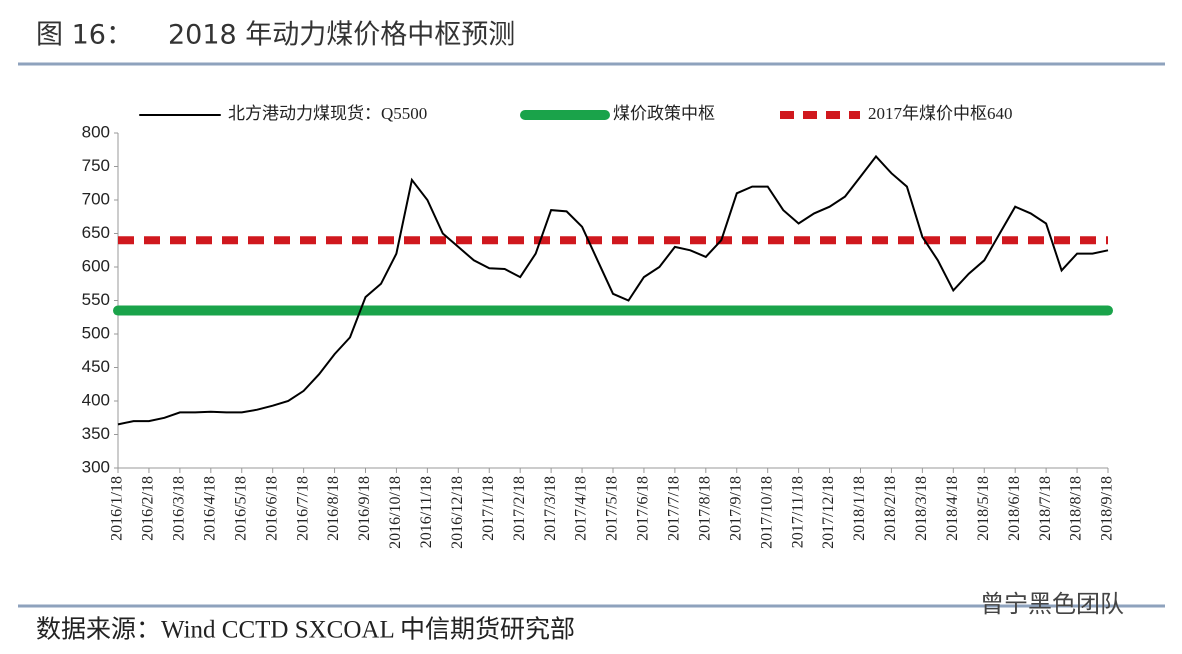 The height and width of the screenshot is (654, 1182). What do you see at coordinates (828, 512) in the screenshot?
I see `x-tick-label: 2017/12/18` at bounding box center [828, 512].